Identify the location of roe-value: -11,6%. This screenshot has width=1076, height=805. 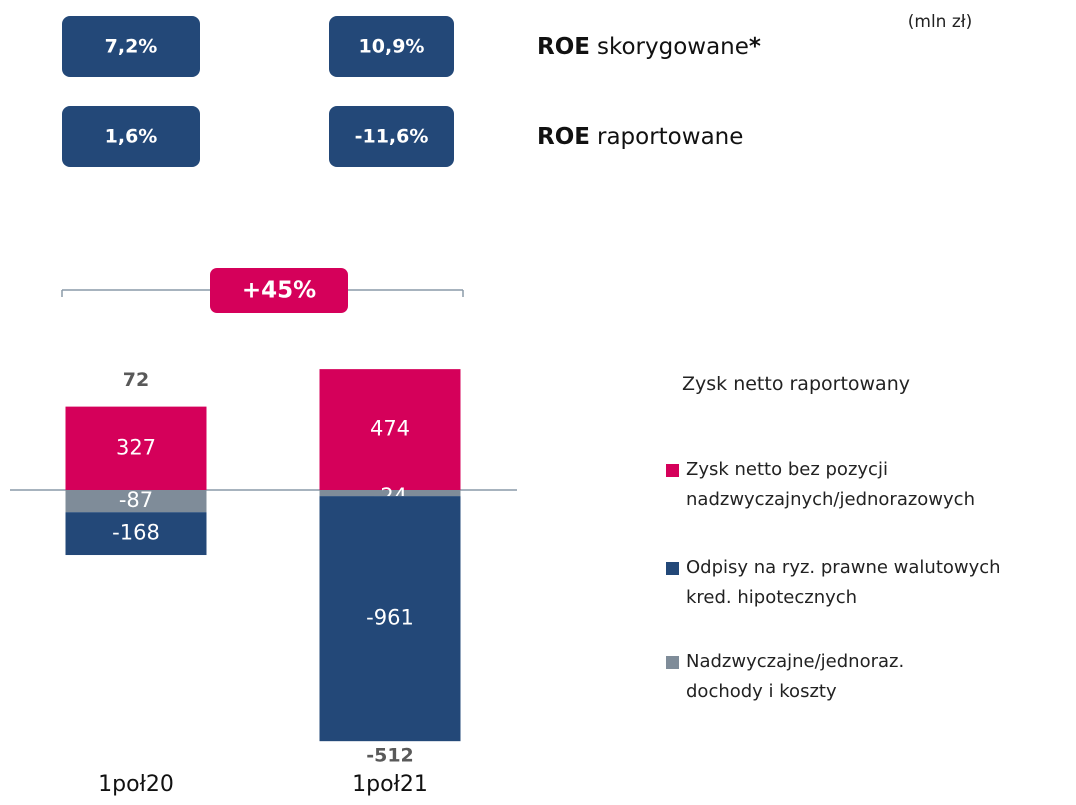
(392, 137).